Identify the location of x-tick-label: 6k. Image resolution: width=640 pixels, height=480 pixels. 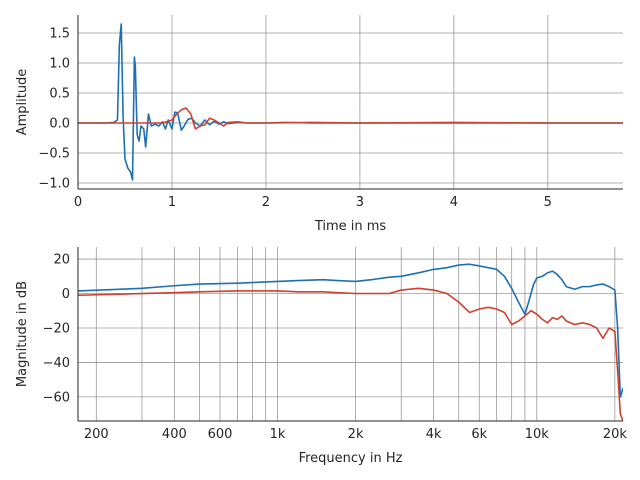
(479, 434).